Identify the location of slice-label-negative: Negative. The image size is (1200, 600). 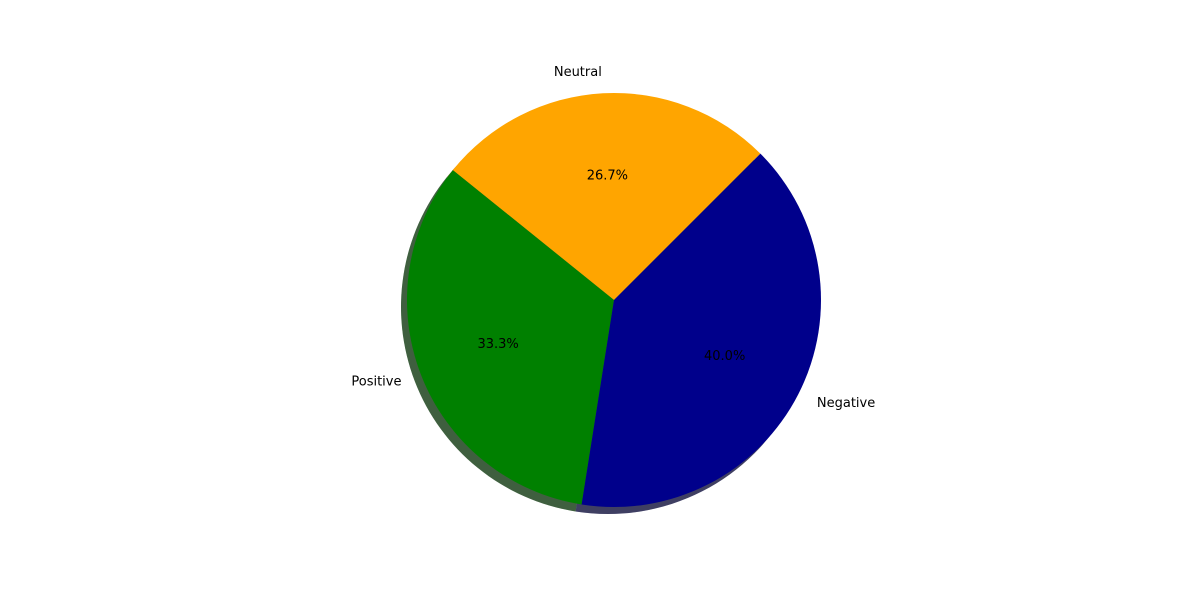
(846, 403).